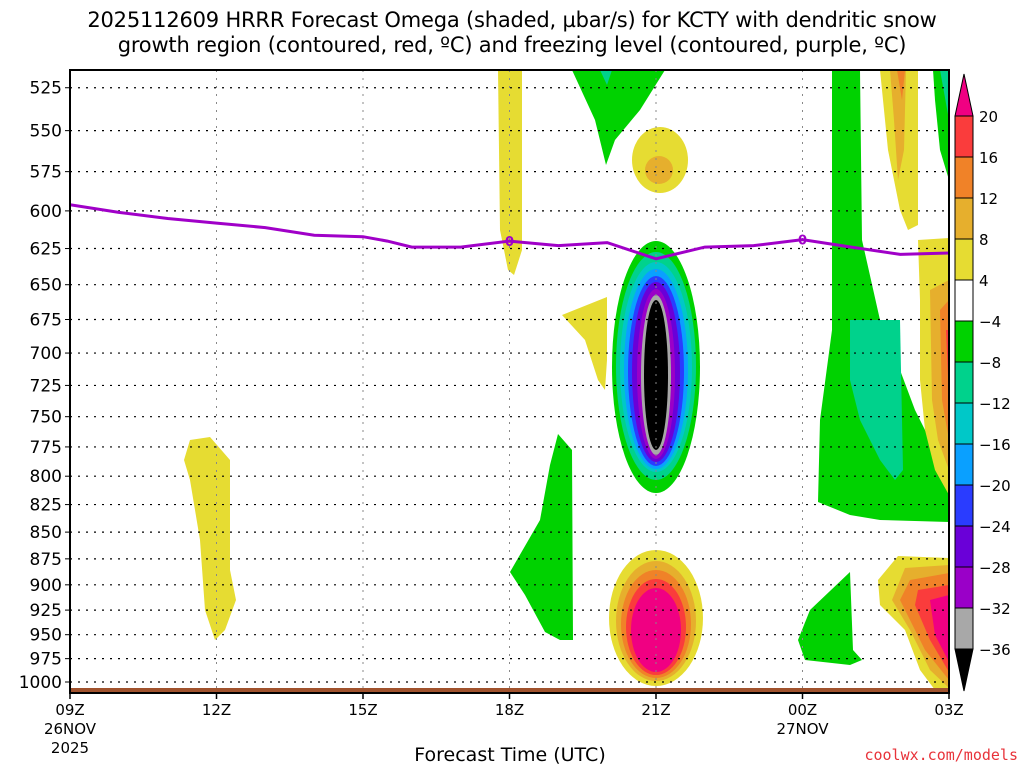  Describe the element at coordinates (883, 296) in the screenshot. I see `ascent-band-right` at that location.